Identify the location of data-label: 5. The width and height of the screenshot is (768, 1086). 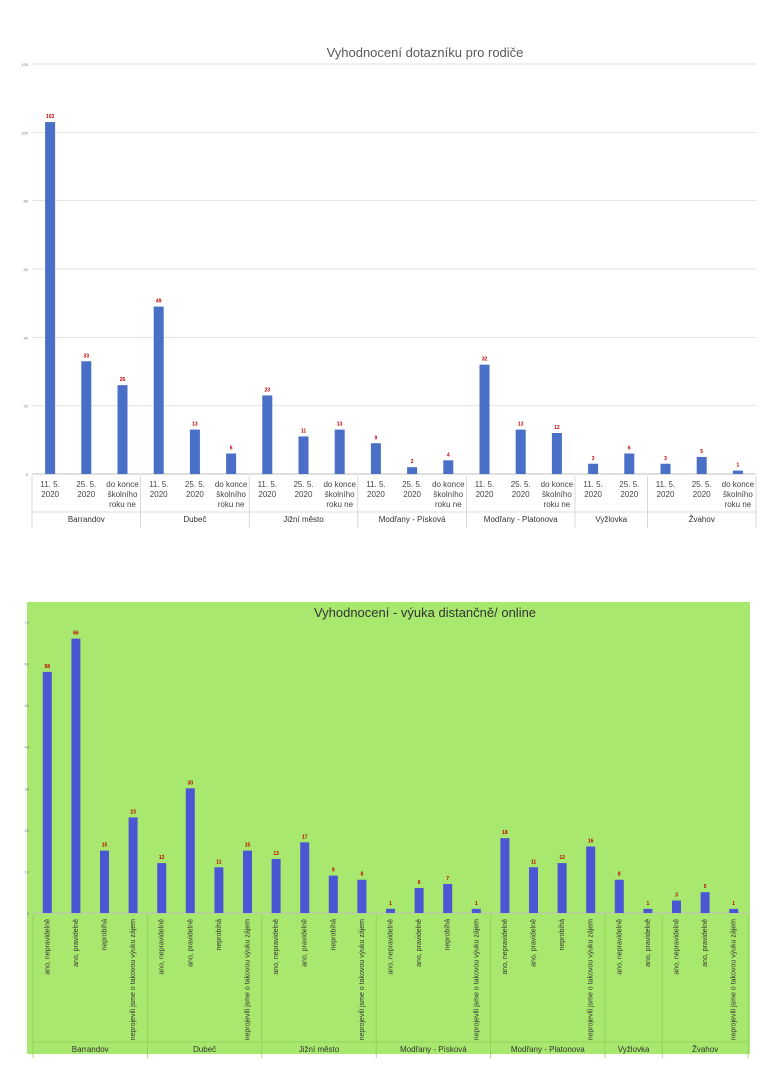
(701, 452).